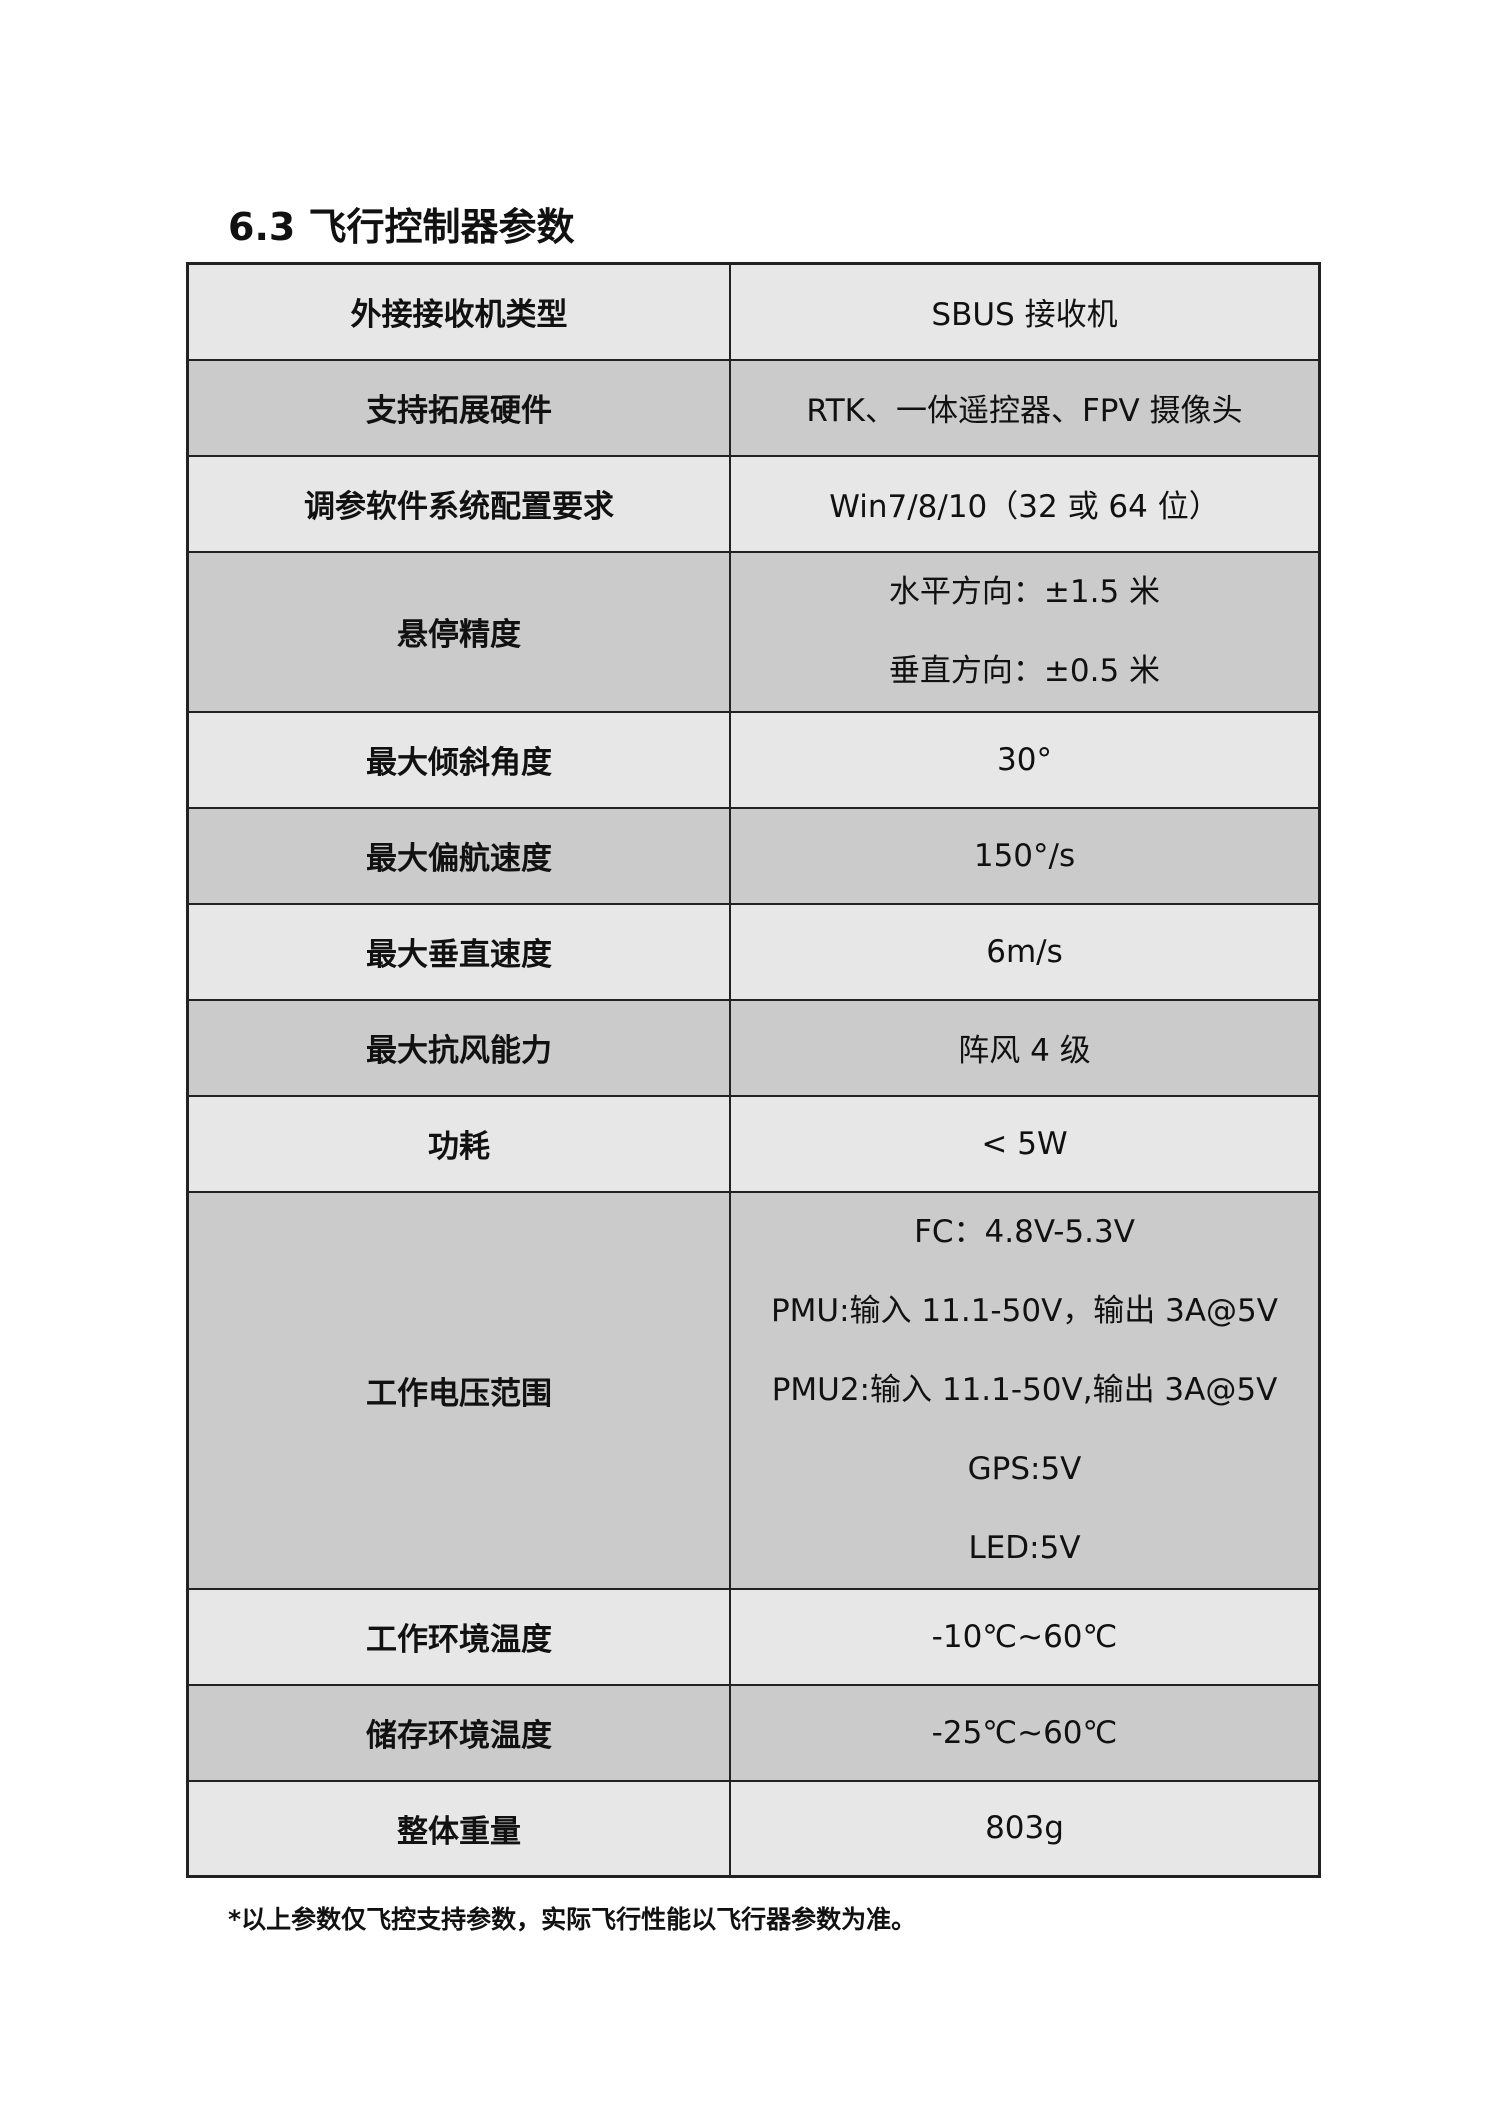 The image size is (1500, 2121). Describe the element at coordinates (1024, 315) in the screenshot. I see `param-value-line: SBUS 接收机` at that location.